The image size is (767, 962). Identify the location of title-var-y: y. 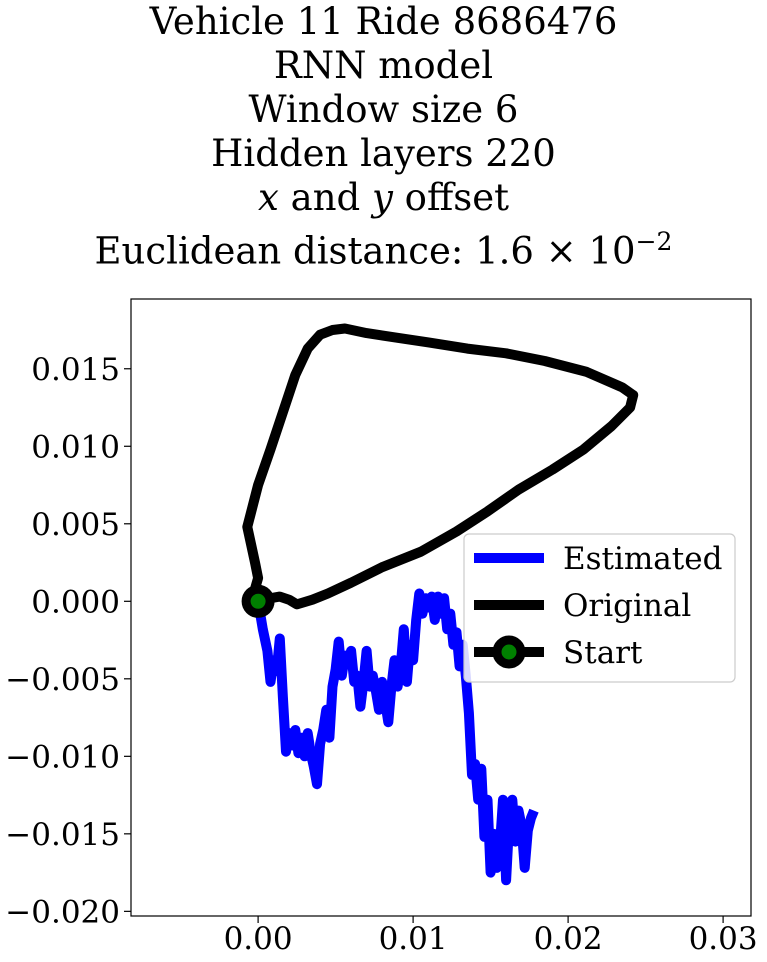
(382, 197).